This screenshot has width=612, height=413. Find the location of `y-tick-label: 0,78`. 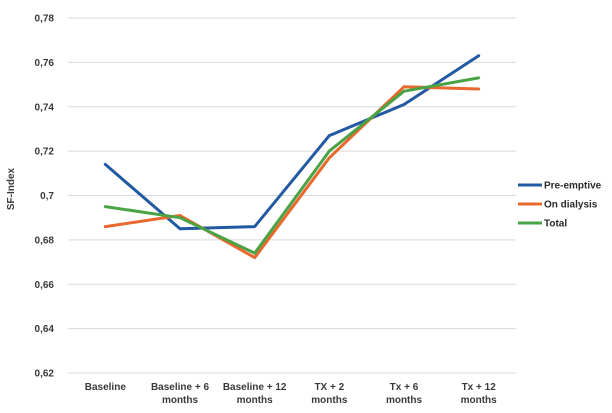

y-tick-label: 0,78 is located at coordinates (45, 19).